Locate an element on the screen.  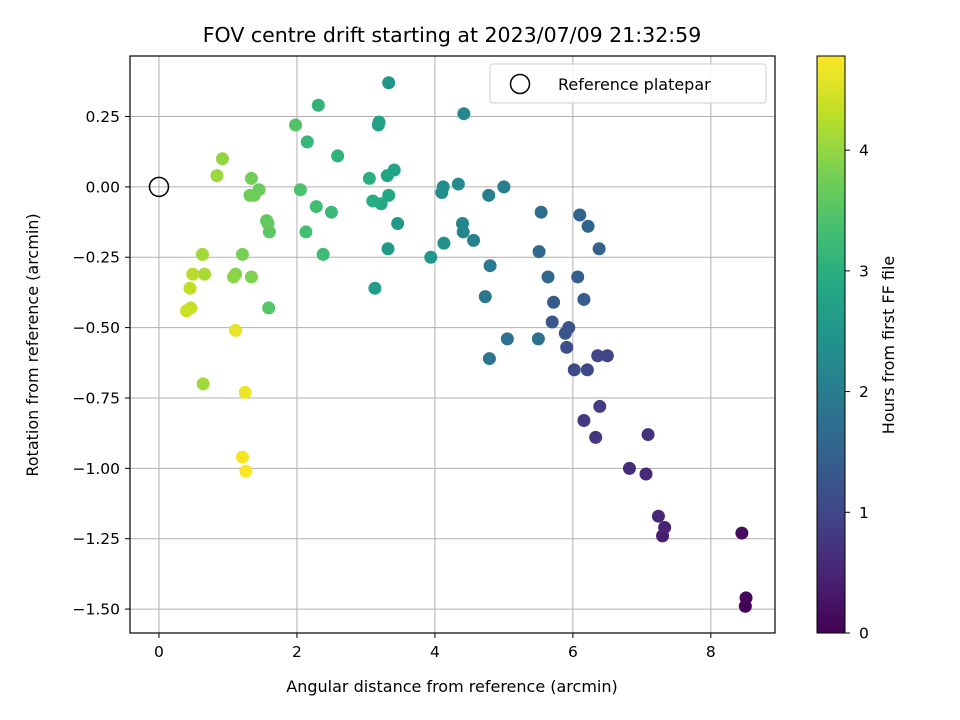
legend-box is located at coordinates (628, 83).